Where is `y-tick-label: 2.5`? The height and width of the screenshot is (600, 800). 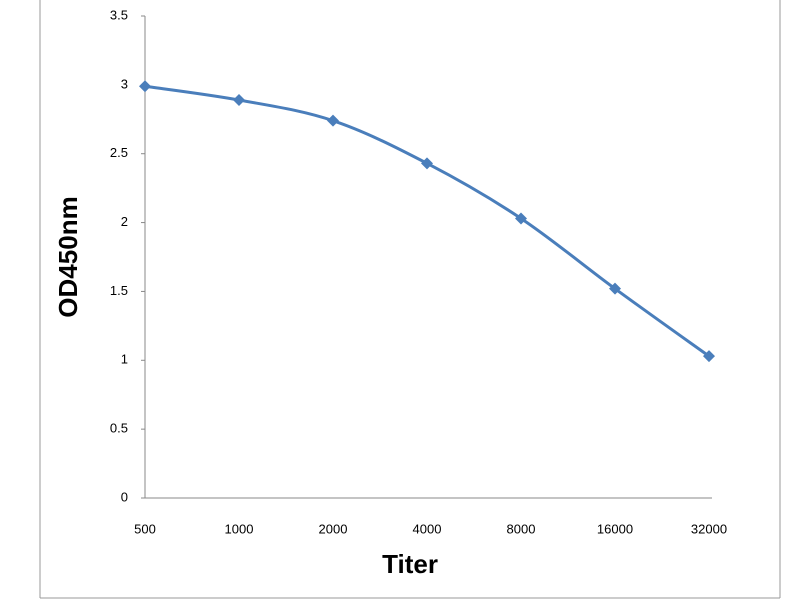 y-tick-label: 2.5 is located at coordinates (119, 152).